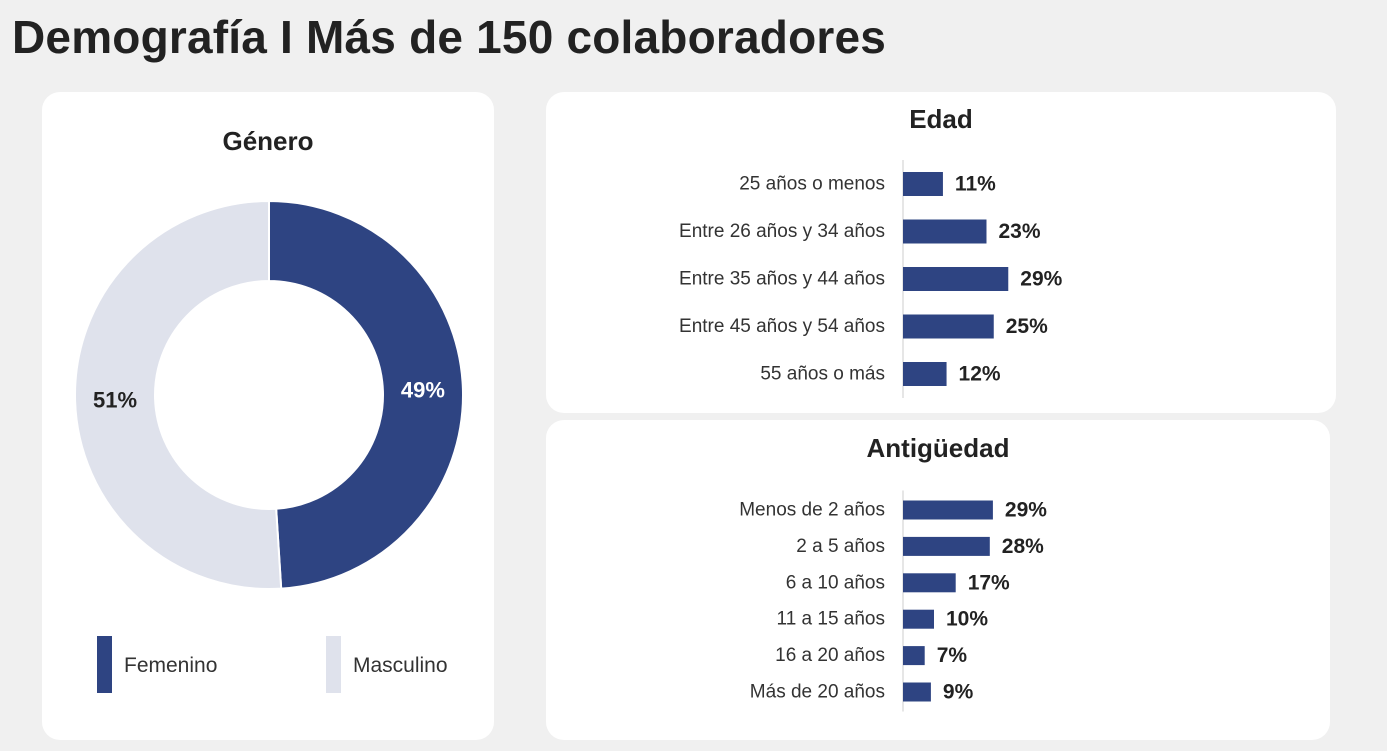  I want to click on category-label-16-a-20-anos: 16 a 20 años, so click(830, 655).